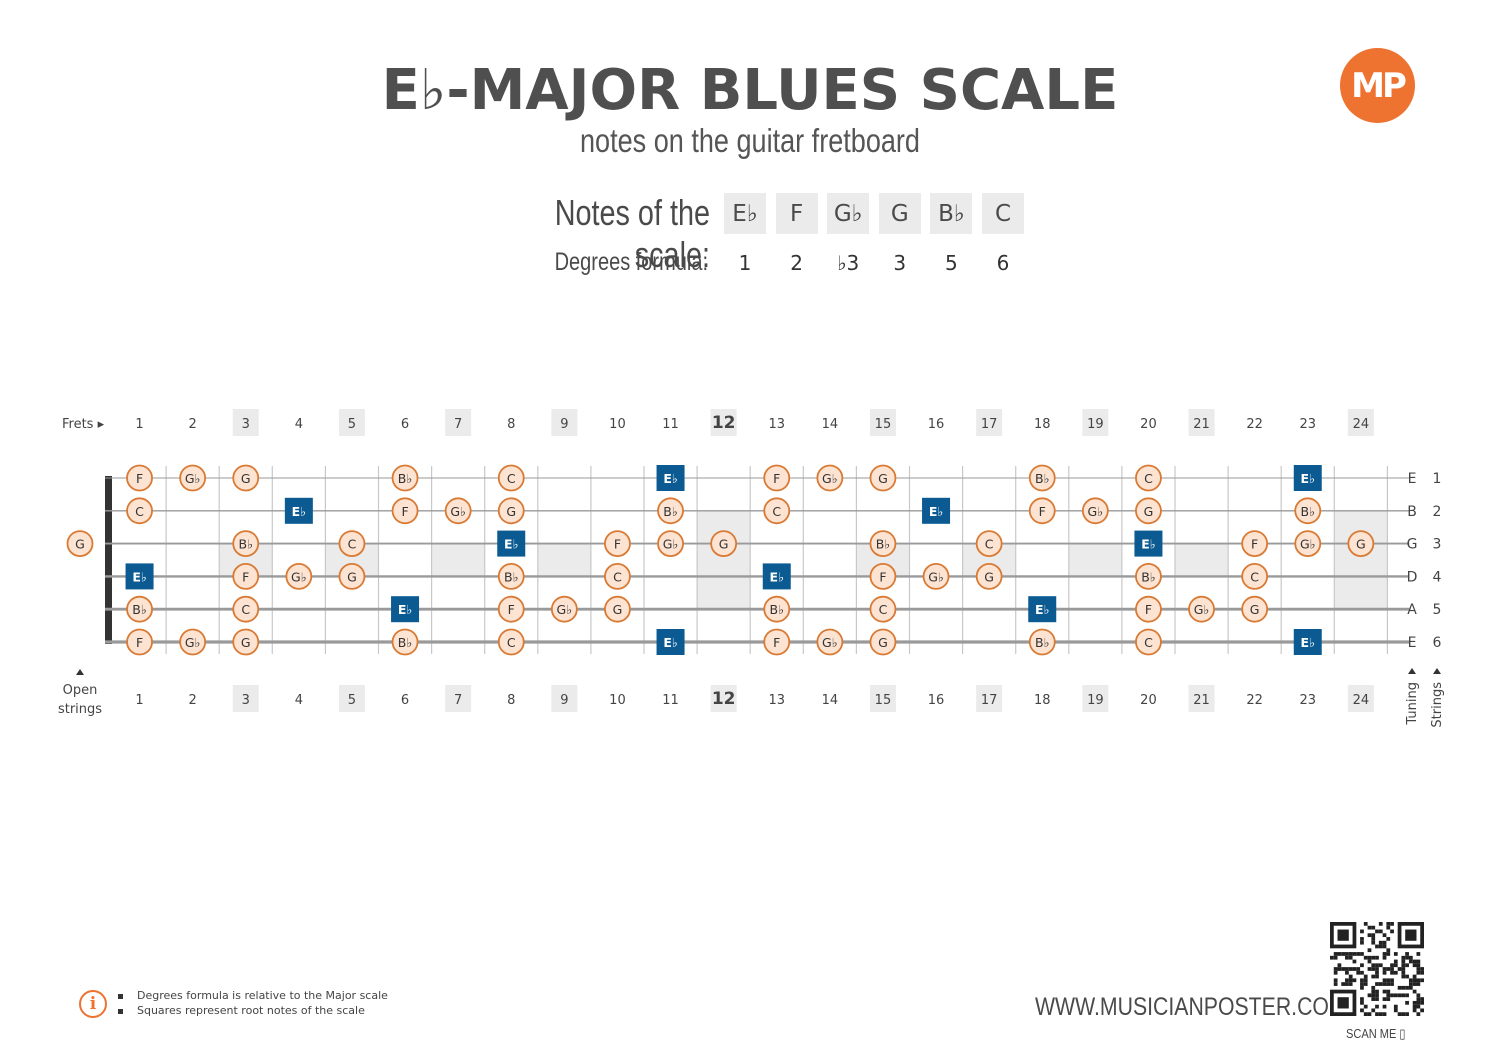 This screenshot has height=1061, width=1500. I want to click on fret-number-bottom: 17, so click(989, 700).